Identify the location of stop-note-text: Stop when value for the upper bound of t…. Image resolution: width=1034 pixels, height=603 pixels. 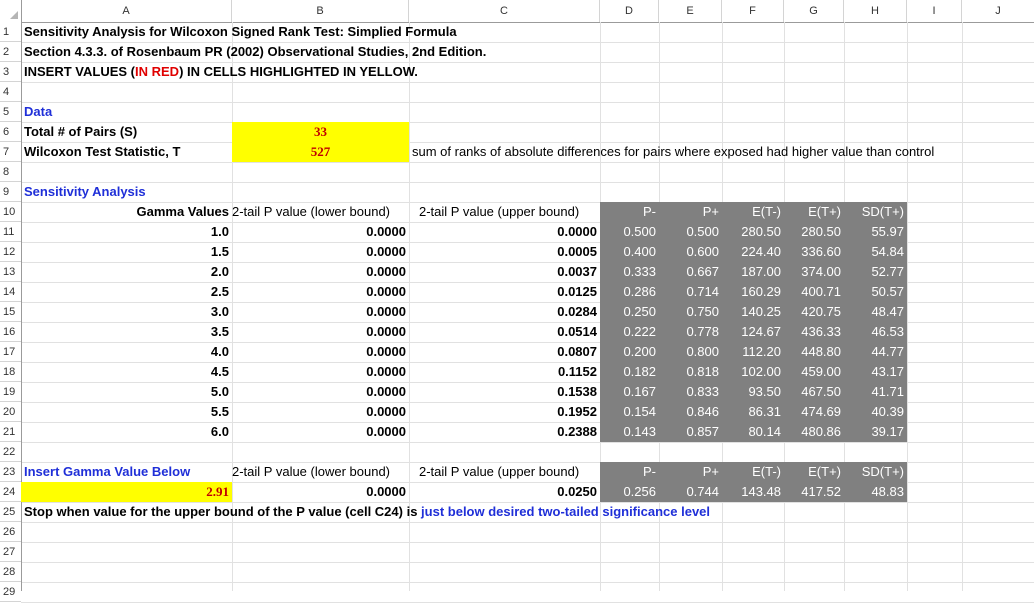
(223, 511).